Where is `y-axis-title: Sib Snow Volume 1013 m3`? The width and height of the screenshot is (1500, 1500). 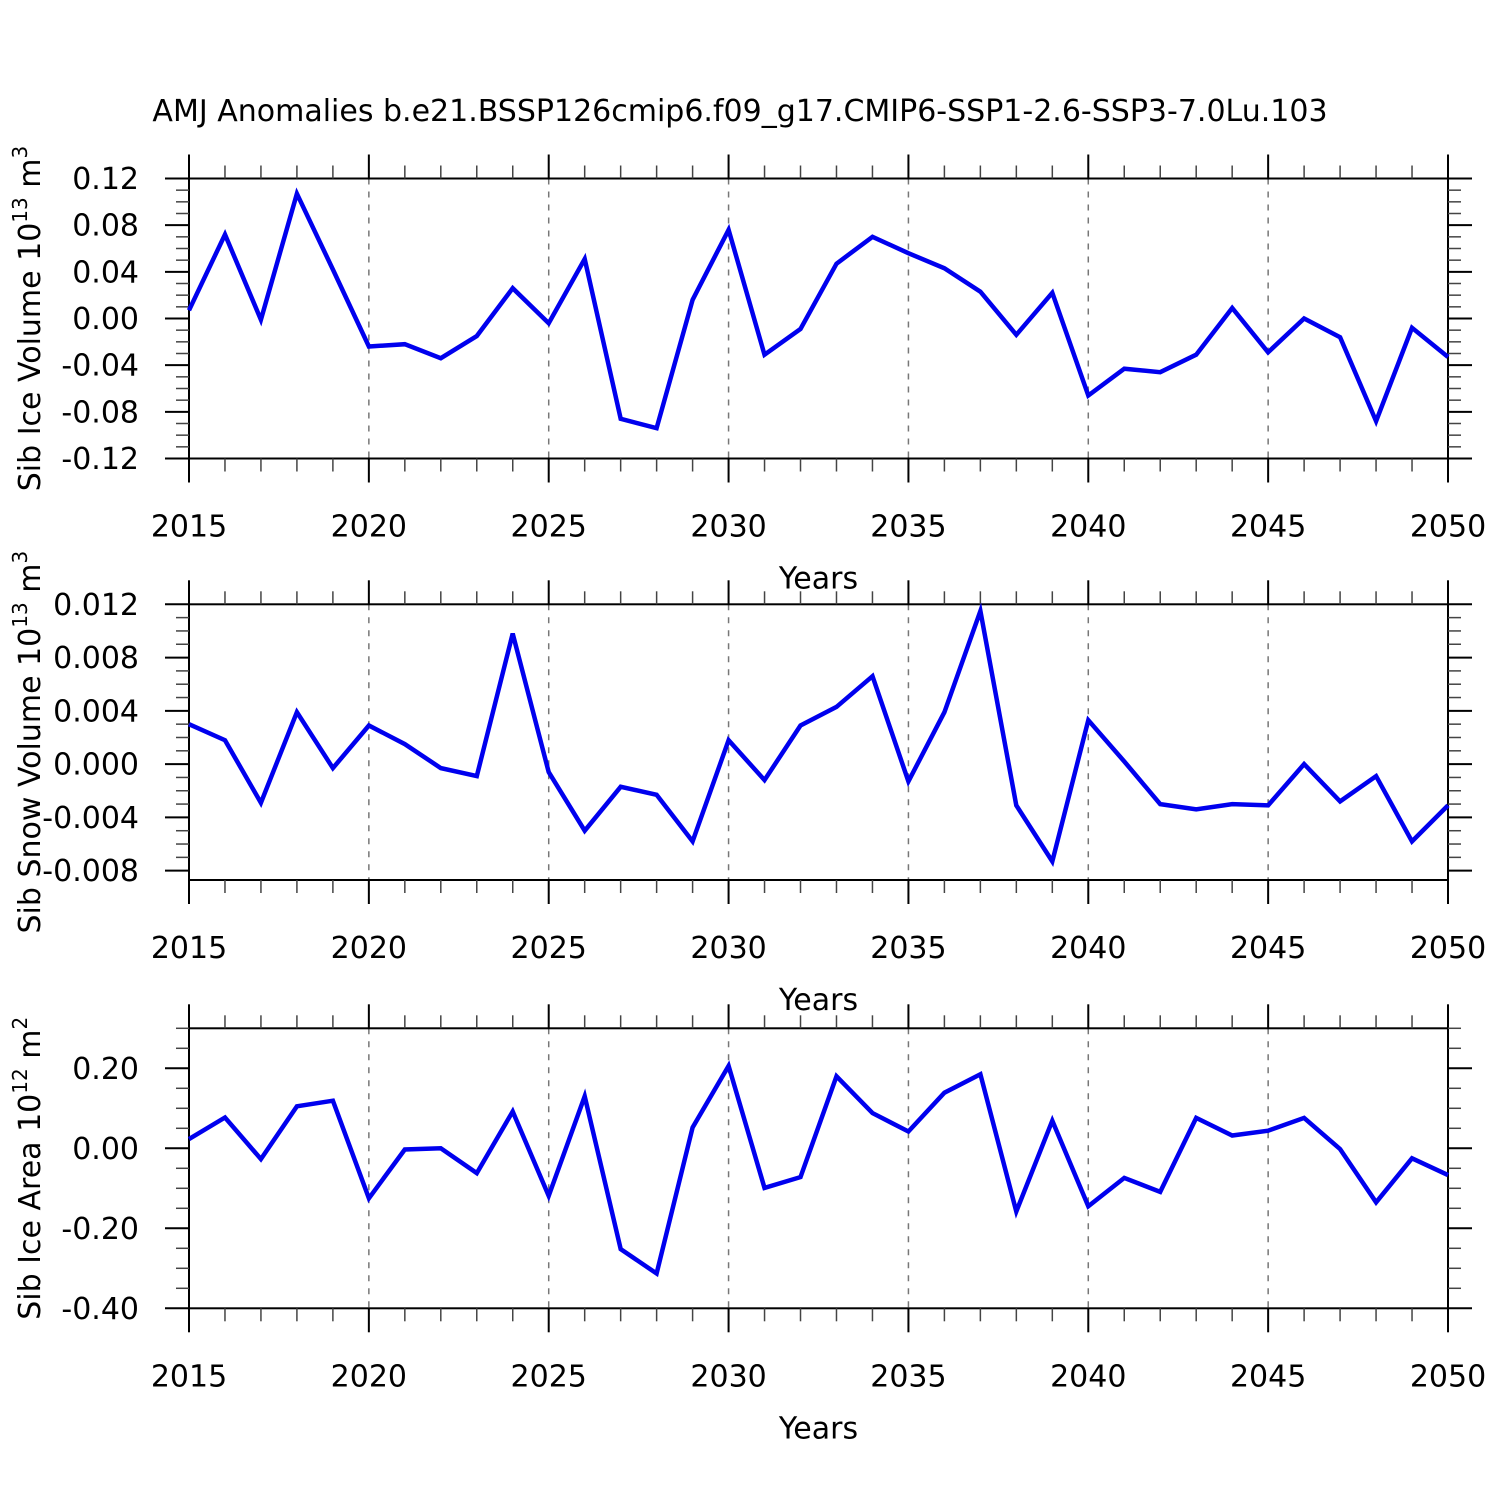
y-axis-title: Sib Snow Volume 1013 m3 is located at coordinates (28, 742).